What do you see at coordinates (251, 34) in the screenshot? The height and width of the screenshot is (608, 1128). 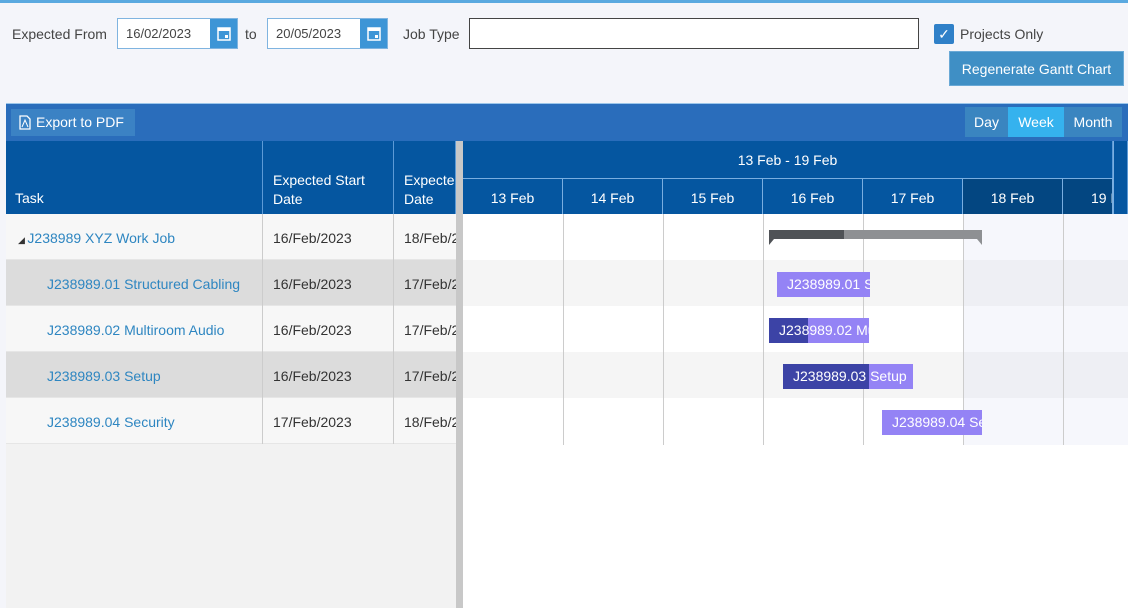 I see `to-label: to` at bounding box center [251, 34].